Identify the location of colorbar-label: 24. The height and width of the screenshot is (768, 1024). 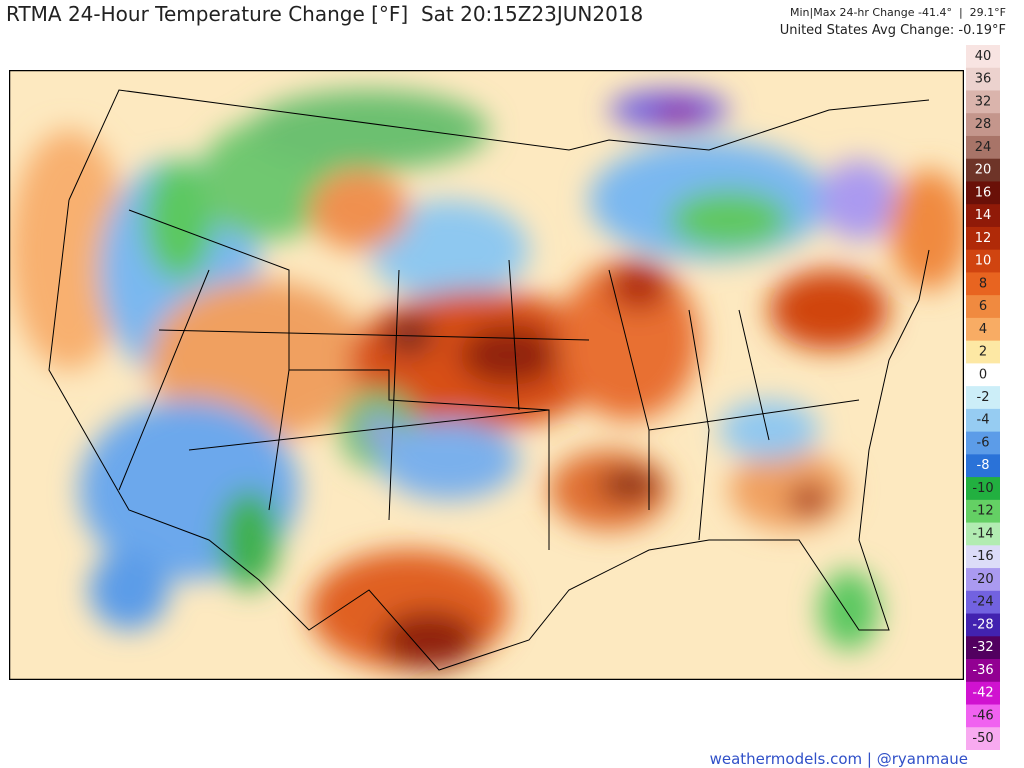
(983, 147).